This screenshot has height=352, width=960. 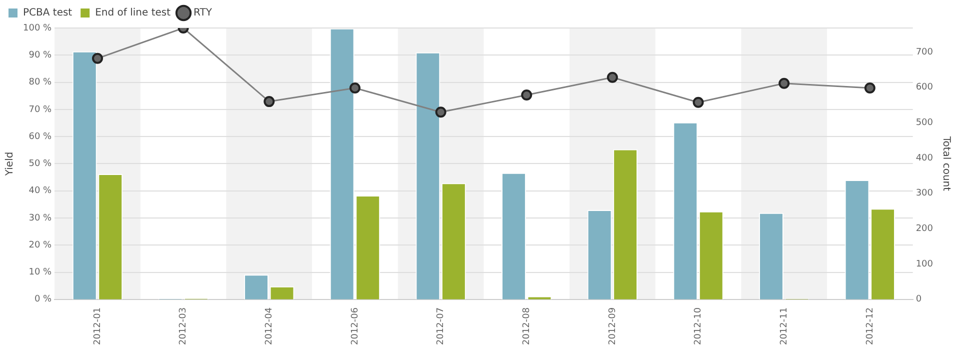 I want to click on y-axis-title: Yield, so click(x=10, y=164).